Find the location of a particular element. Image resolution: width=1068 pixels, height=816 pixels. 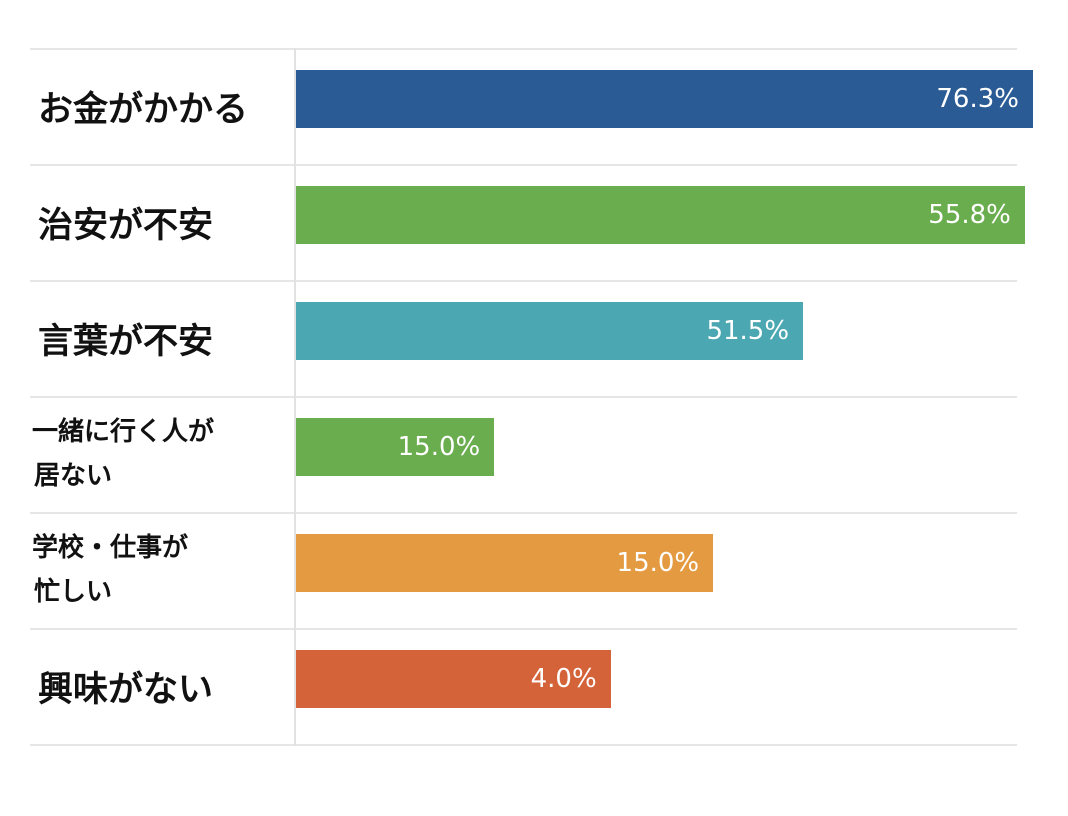

category-label: 興味がない is located at coordinates (169, 686).